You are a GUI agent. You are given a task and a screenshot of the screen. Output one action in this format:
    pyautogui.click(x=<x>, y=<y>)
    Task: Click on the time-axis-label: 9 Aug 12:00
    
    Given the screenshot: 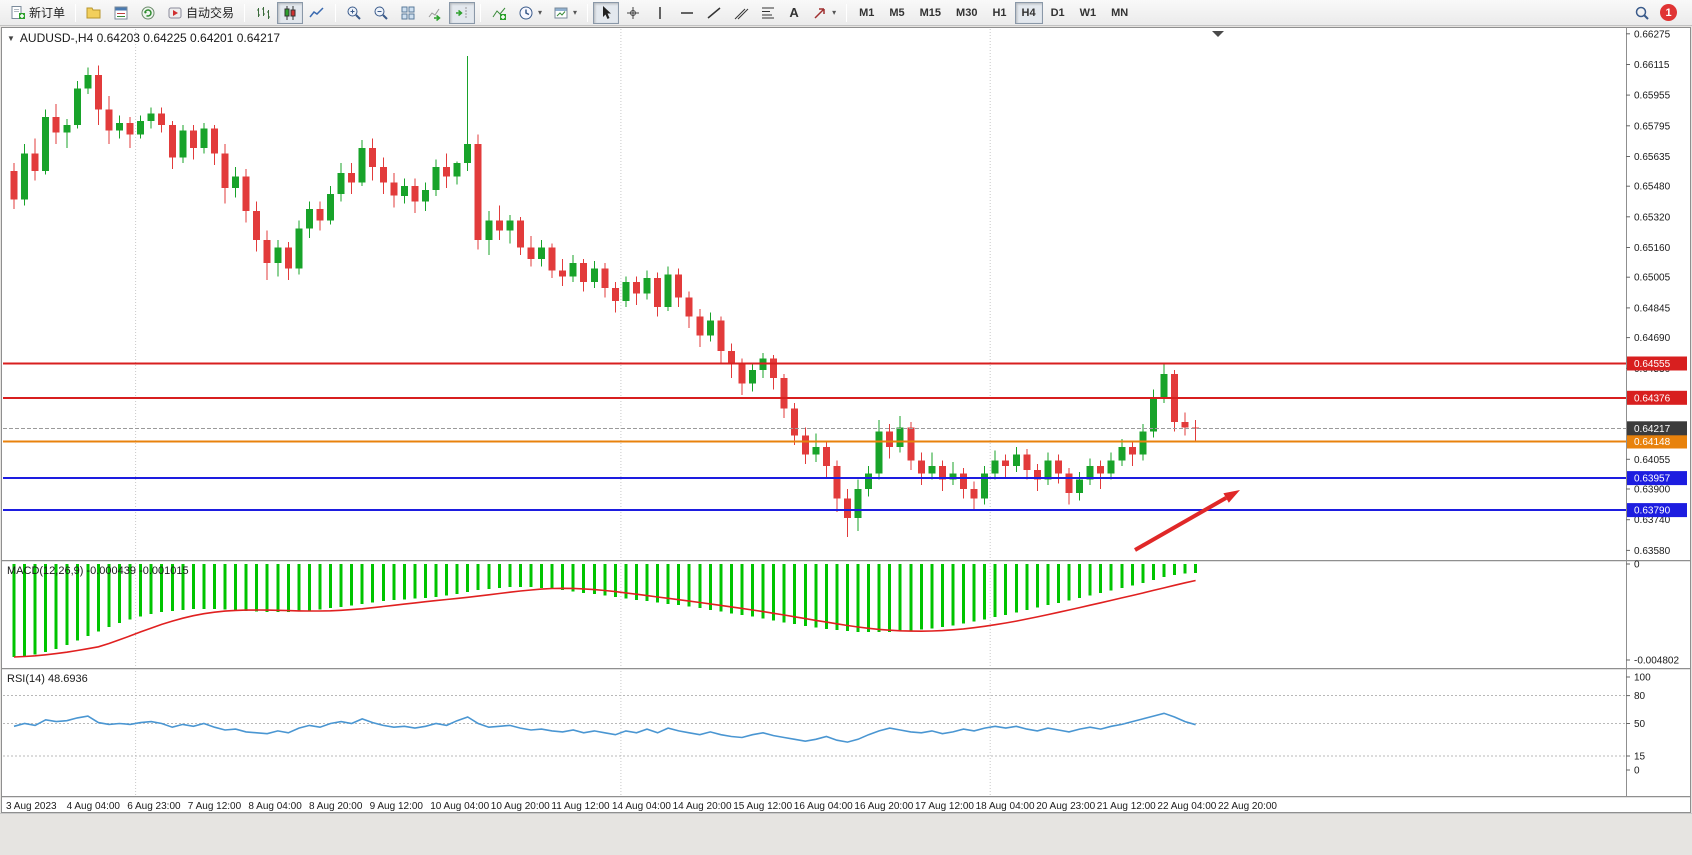 What is the action you would take?
    pyautogui.click(x=397, y=806)
    